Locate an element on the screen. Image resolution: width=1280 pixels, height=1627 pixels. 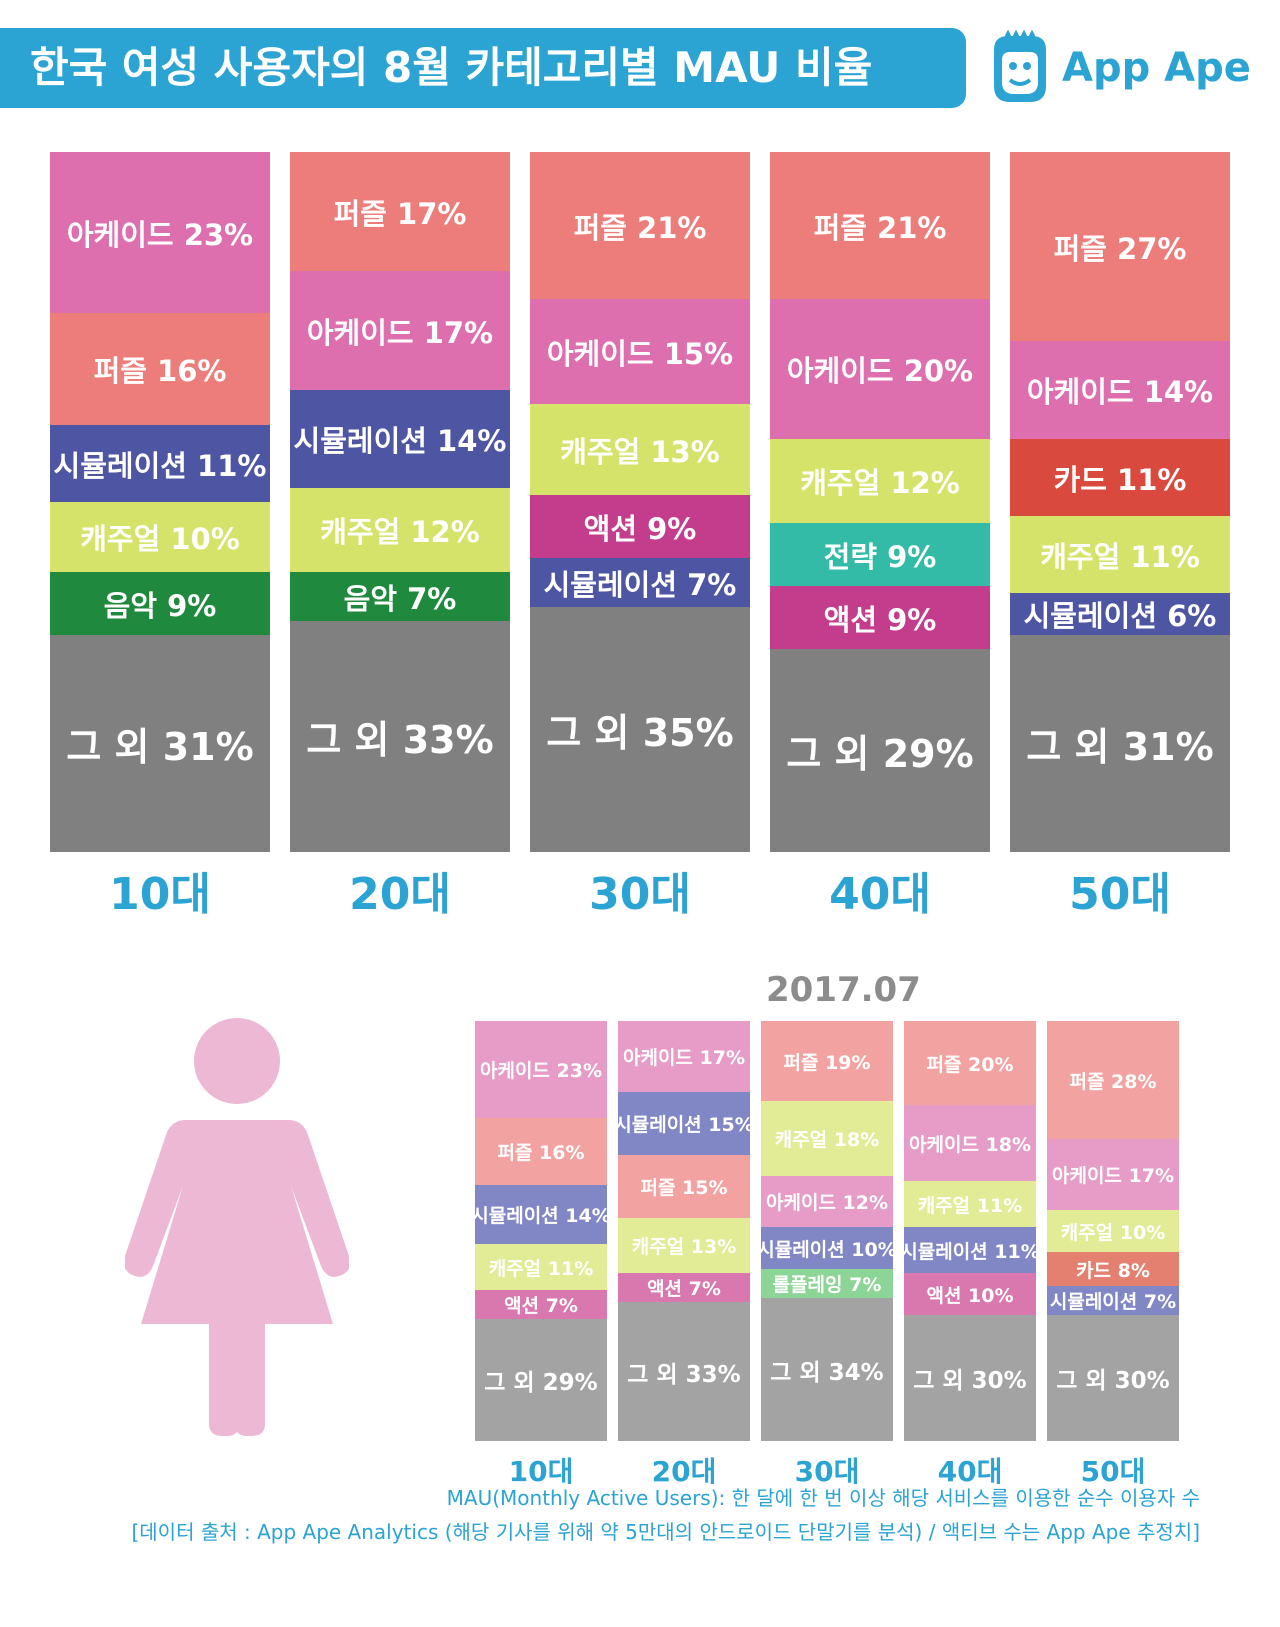
bar-segment: 아케이드 12% is located at coordinates (827, 1201).